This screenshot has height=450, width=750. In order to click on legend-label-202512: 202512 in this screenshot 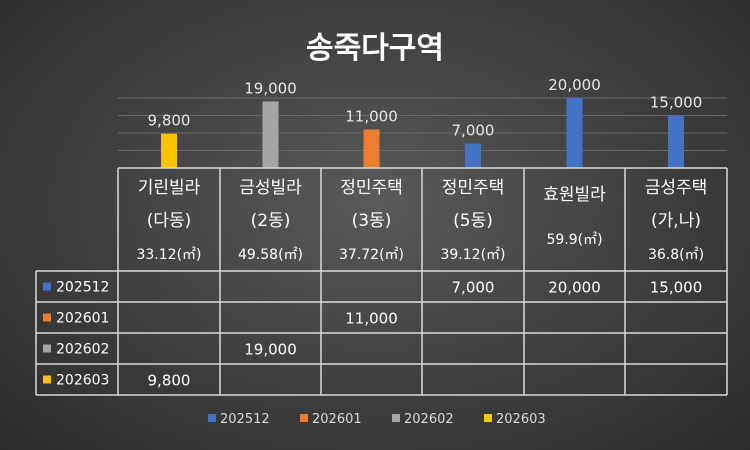, I will do `click(245, 419)`.